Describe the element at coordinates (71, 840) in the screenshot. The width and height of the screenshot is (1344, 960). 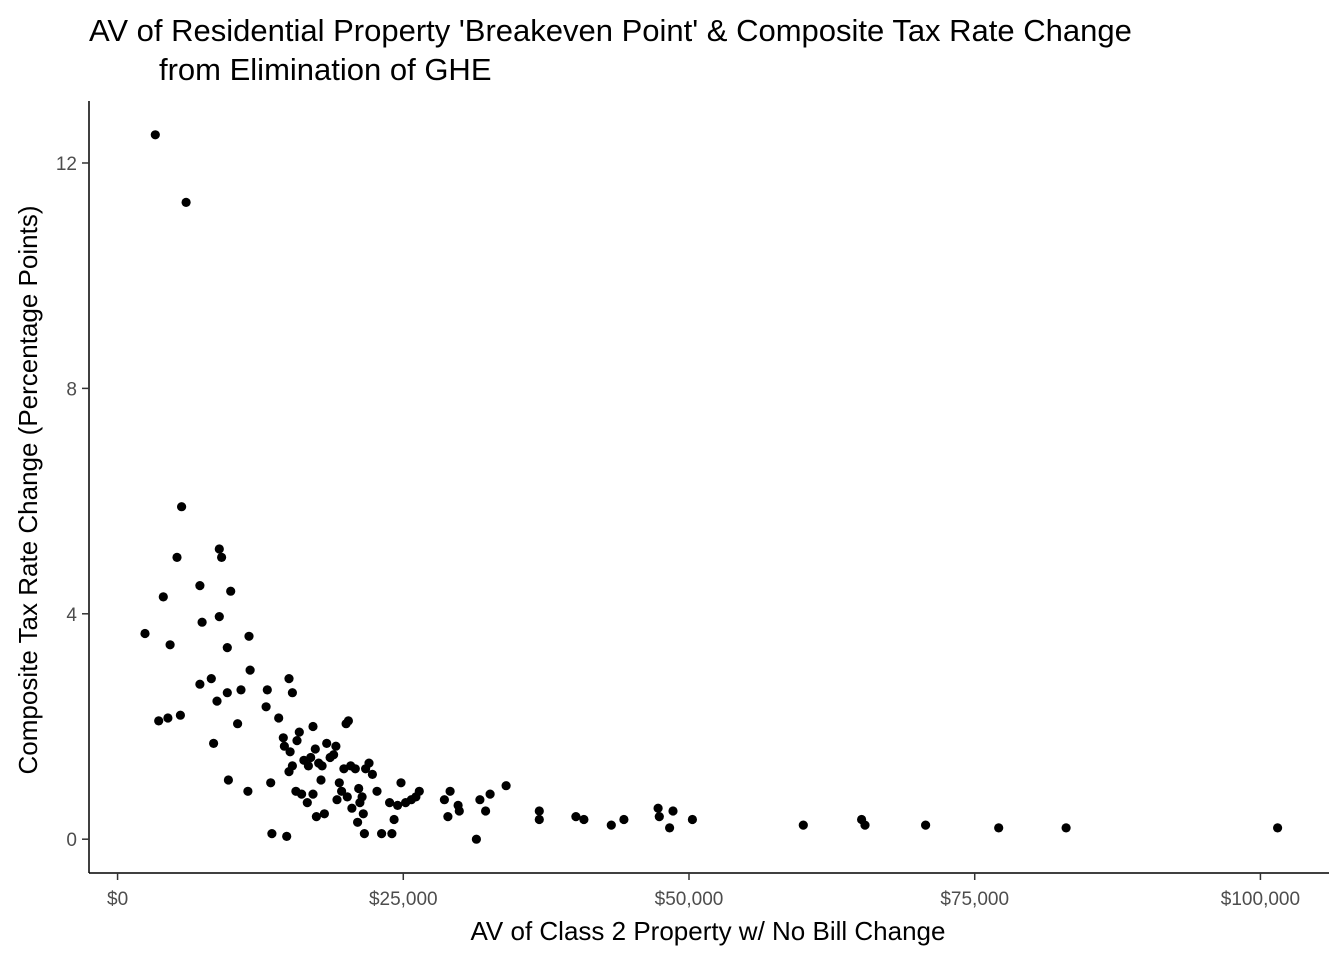
I see `y-tick-label-0: 0` at that location.